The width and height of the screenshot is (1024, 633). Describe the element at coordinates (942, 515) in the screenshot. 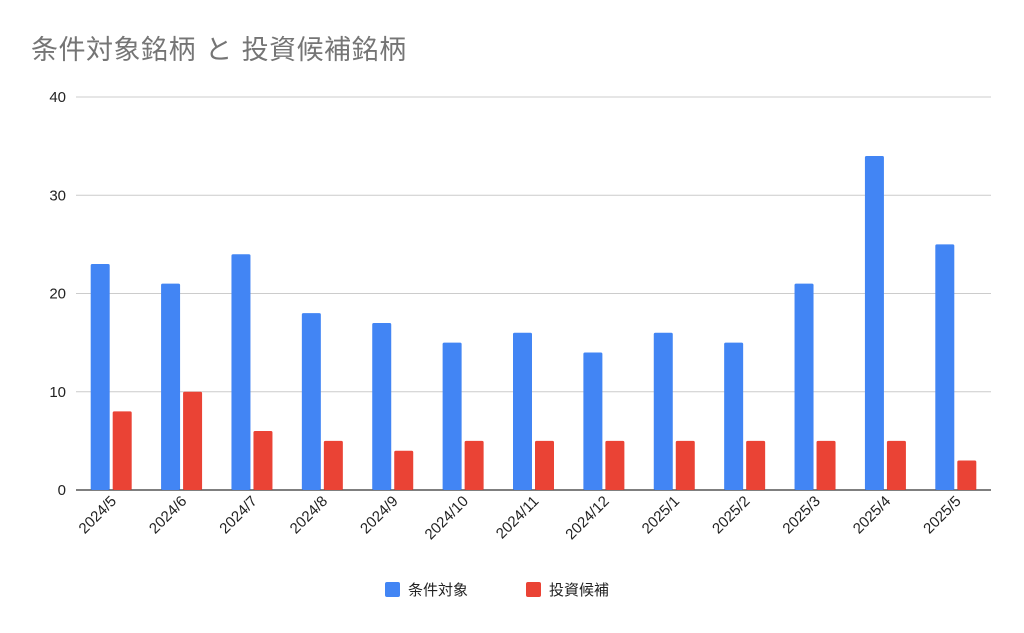

I see `x-tick-label: 2025/5` at that location.